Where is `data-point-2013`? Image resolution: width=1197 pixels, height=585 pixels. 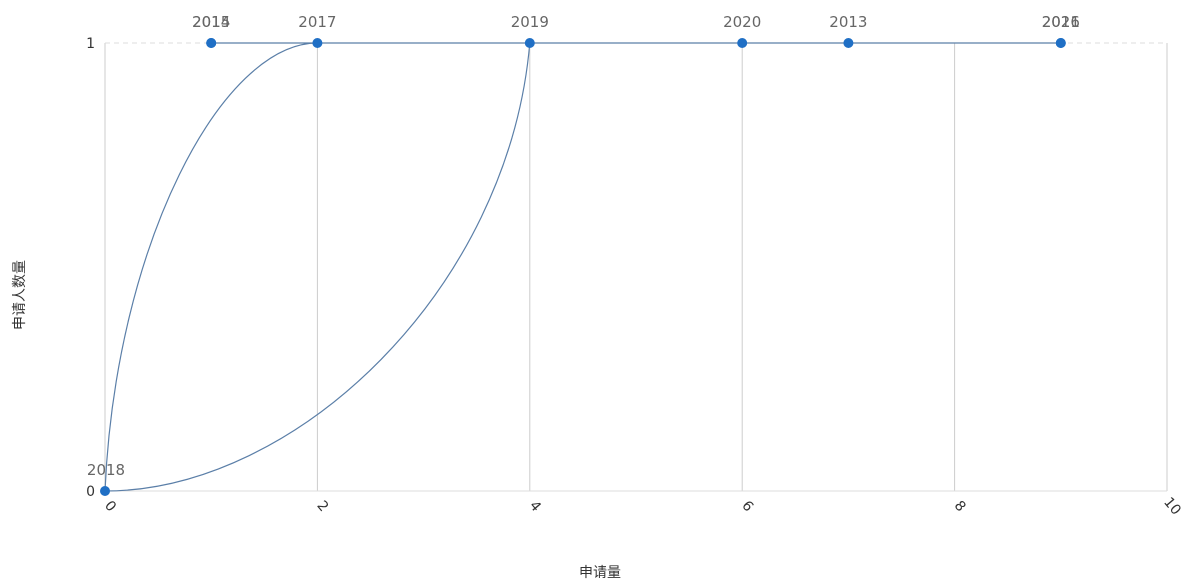 data-point-2013 is located at coordinates (848, 43).